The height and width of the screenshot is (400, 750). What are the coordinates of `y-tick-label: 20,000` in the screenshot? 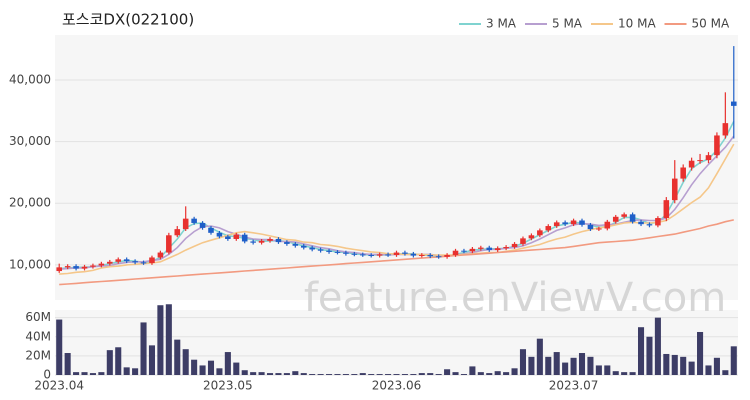 It's located at (30, 203).